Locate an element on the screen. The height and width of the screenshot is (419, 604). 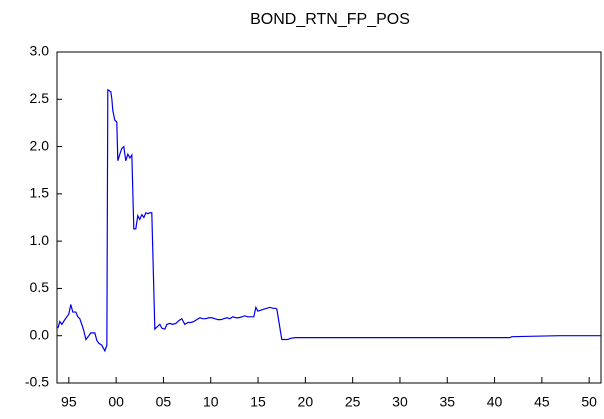
x-tick-label: 15 is located at coordinates (258, 402).